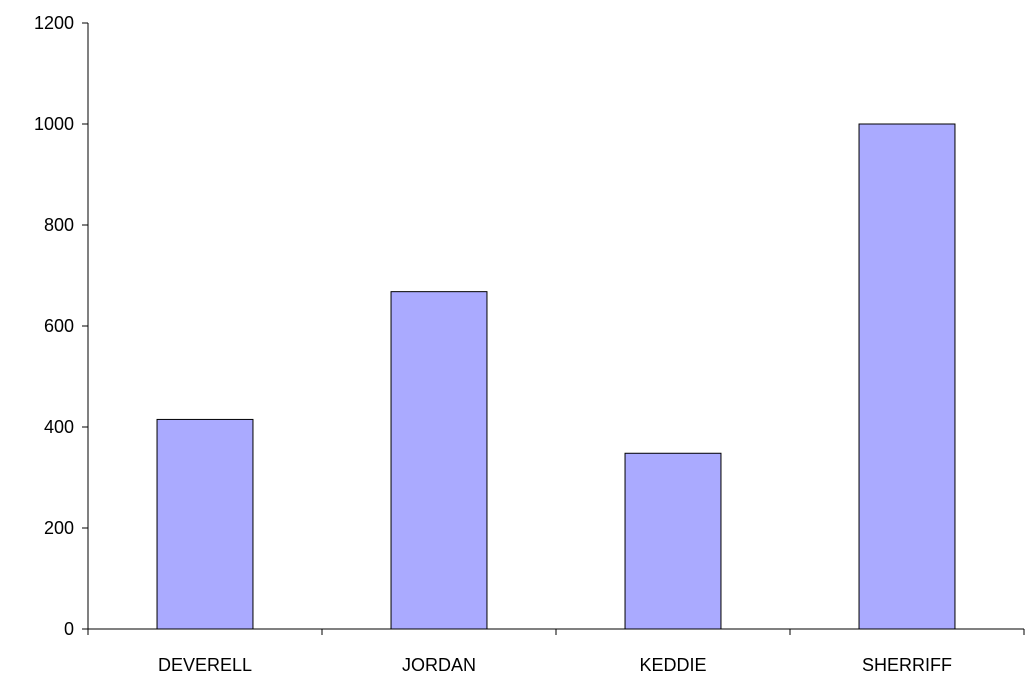  Describe the element at coordinates (673, 541) in the screenshot. I see `bar-keddie` at that location.